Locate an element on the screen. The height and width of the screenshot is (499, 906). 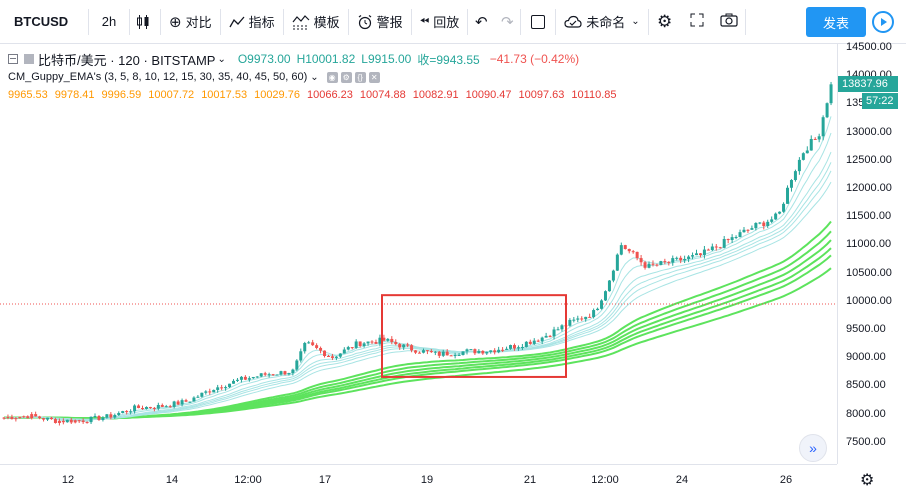
replay-label: 回放 is located at coordinates (446, 22).